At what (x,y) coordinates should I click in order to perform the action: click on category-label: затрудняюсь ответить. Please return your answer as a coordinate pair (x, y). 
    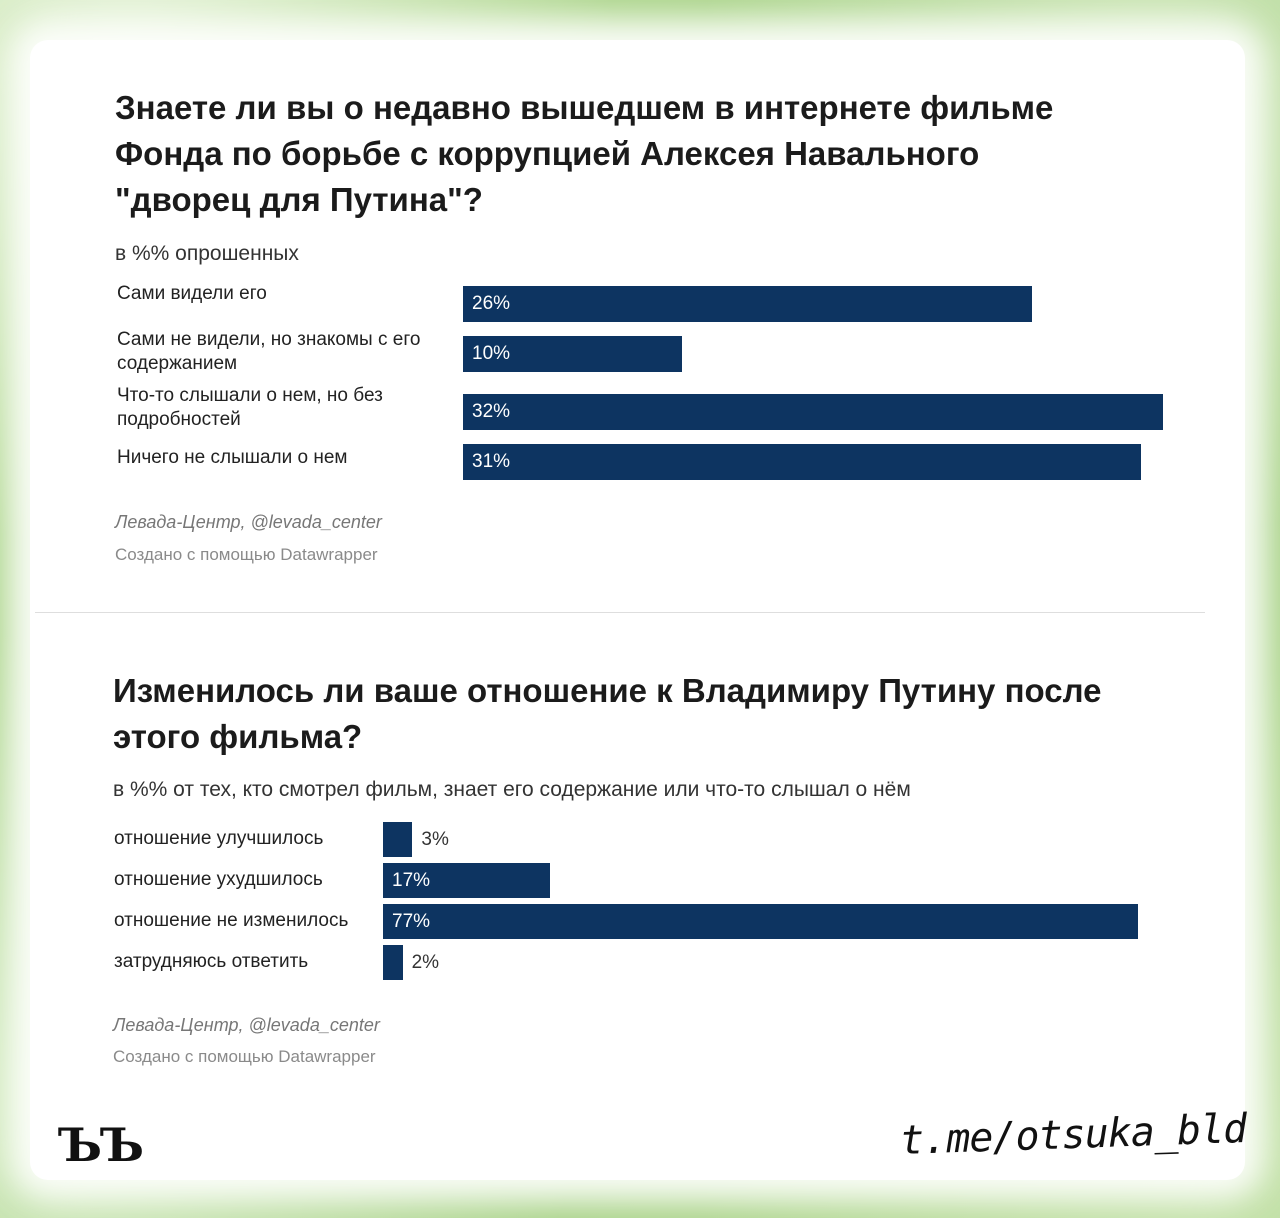
    Looking at the image, I should click on (211, 961).